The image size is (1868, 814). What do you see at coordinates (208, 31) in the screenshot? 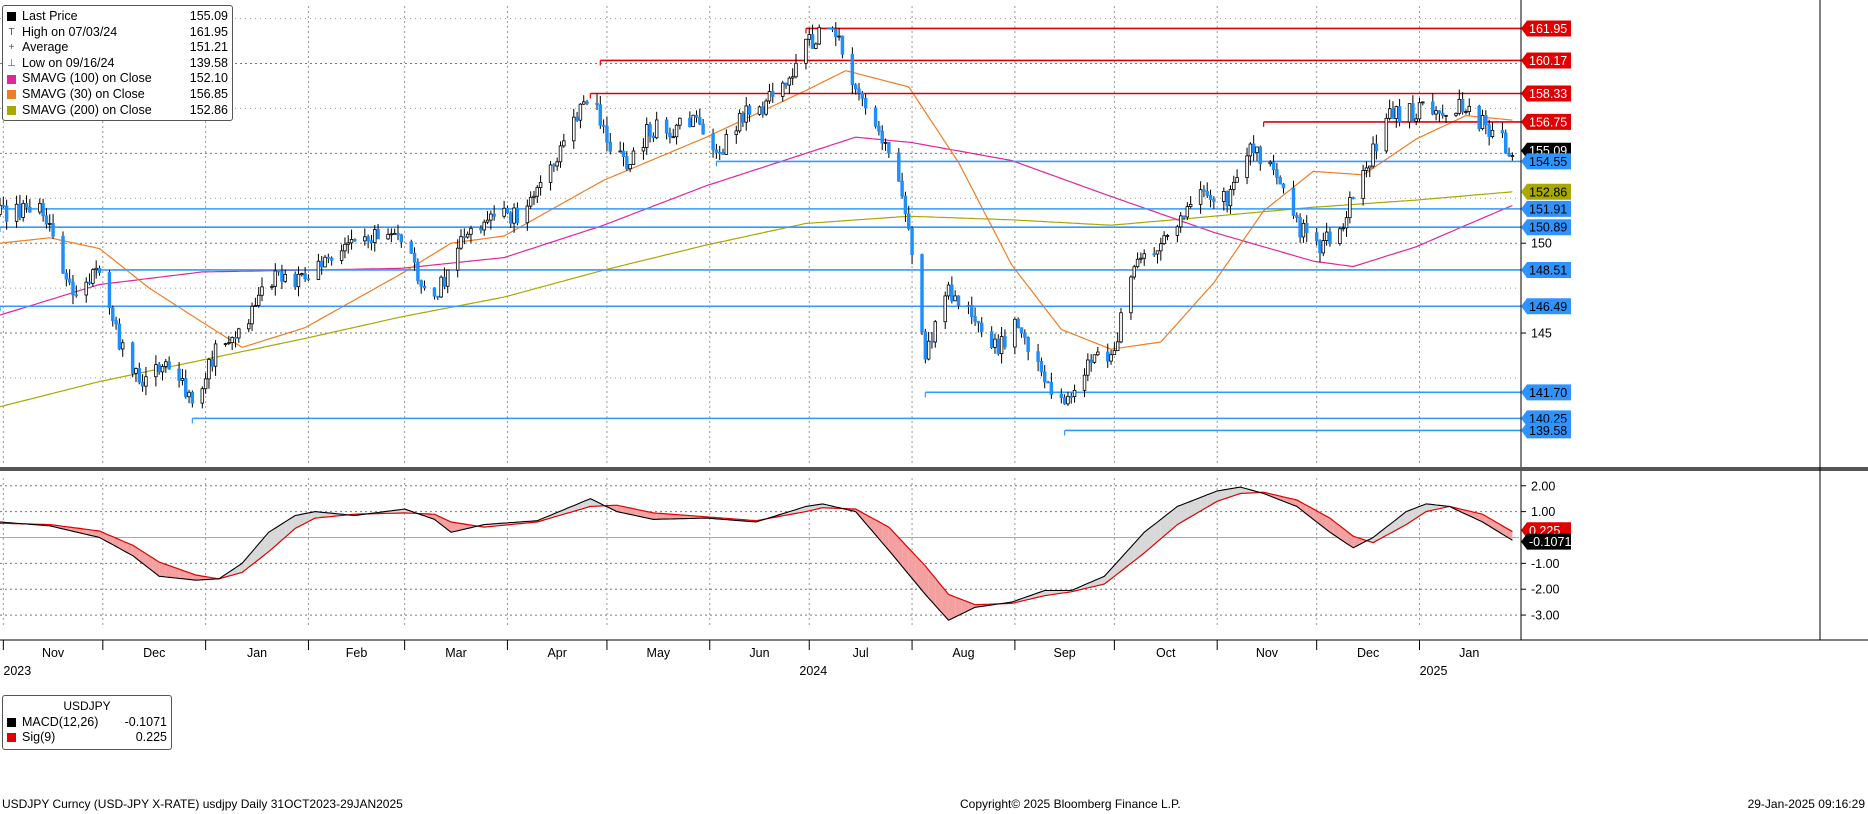
I see `legend-value: 161.95` at bounding box center [208, 31].